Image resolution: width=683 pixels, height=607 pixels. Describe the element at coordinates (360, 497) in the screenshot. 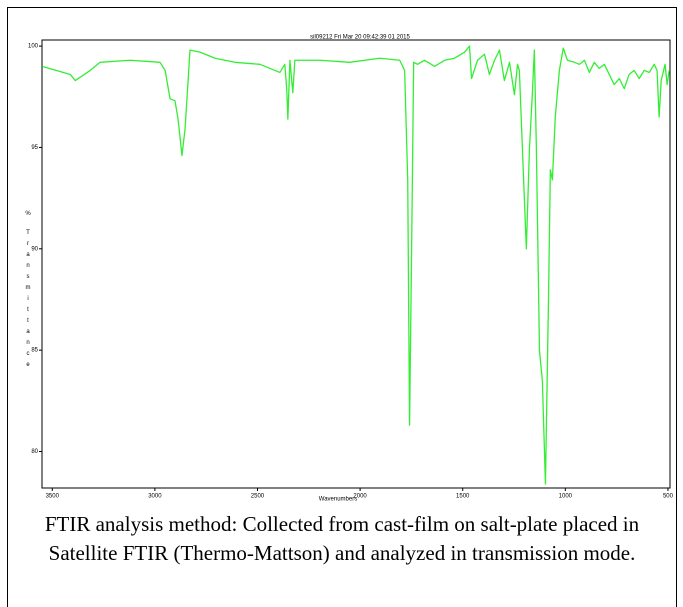

I see `x-tick-label: 2000` at that location.